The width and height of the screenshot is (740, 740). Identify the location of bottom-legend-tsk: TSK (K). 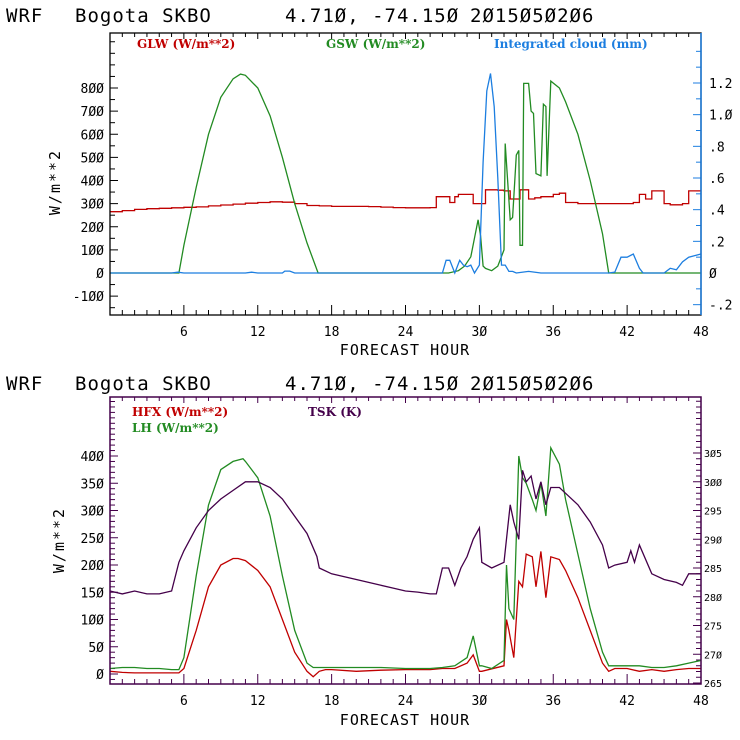
(335, 412).